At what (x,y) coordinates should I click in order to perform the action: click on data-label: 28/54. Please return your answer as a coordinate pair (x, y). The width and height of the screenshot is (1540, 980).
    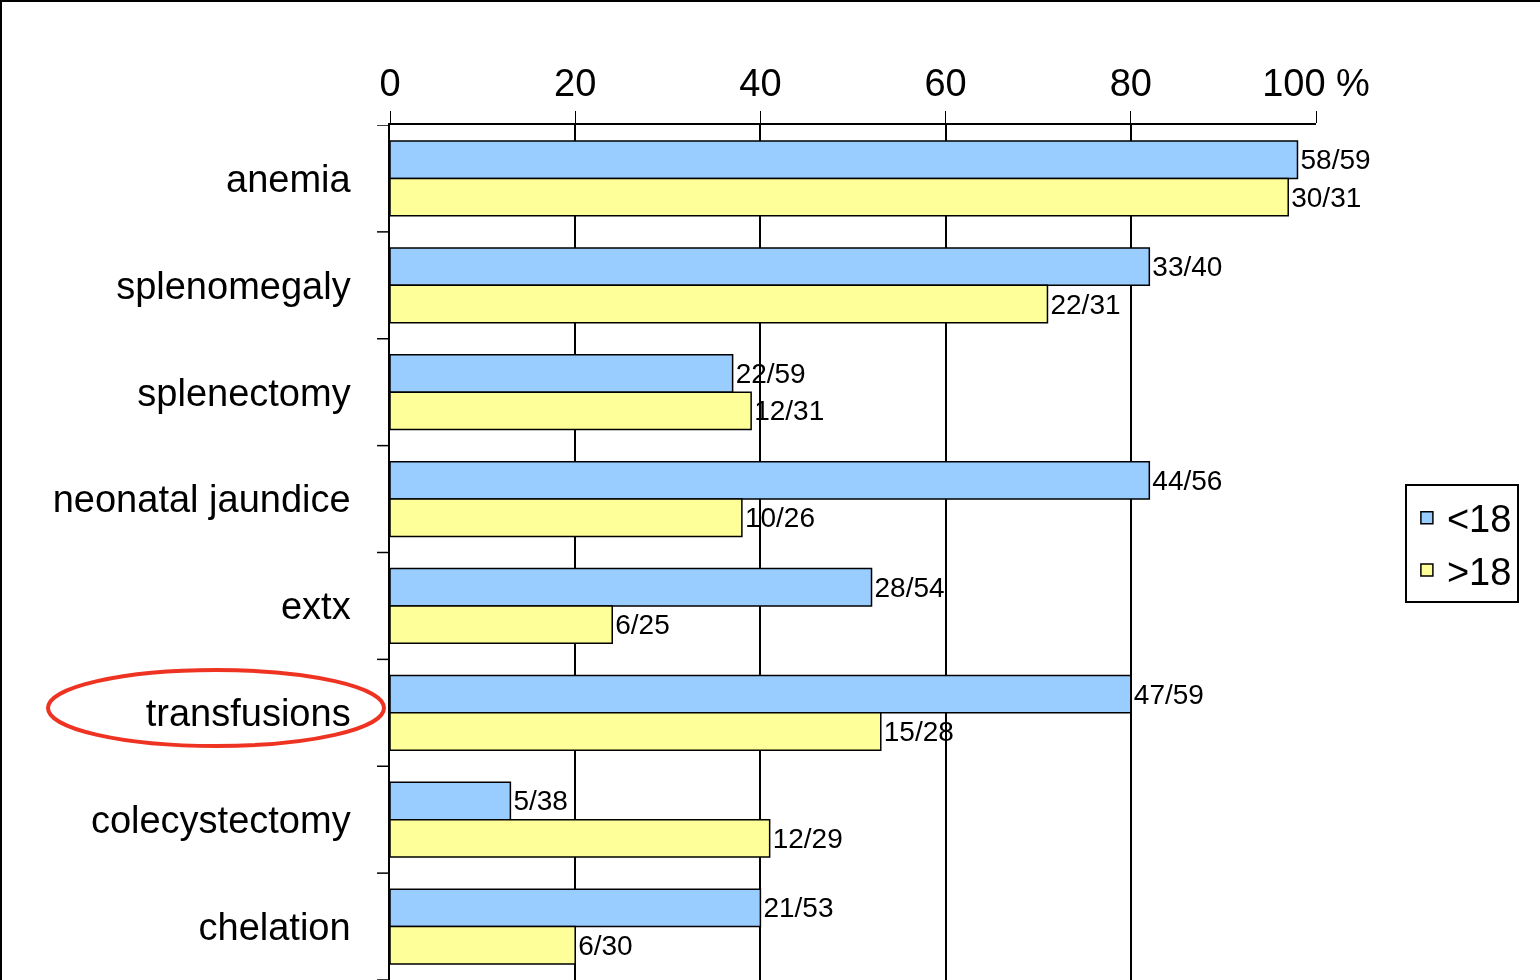
    Looking at the image, I should click on (909, 587).